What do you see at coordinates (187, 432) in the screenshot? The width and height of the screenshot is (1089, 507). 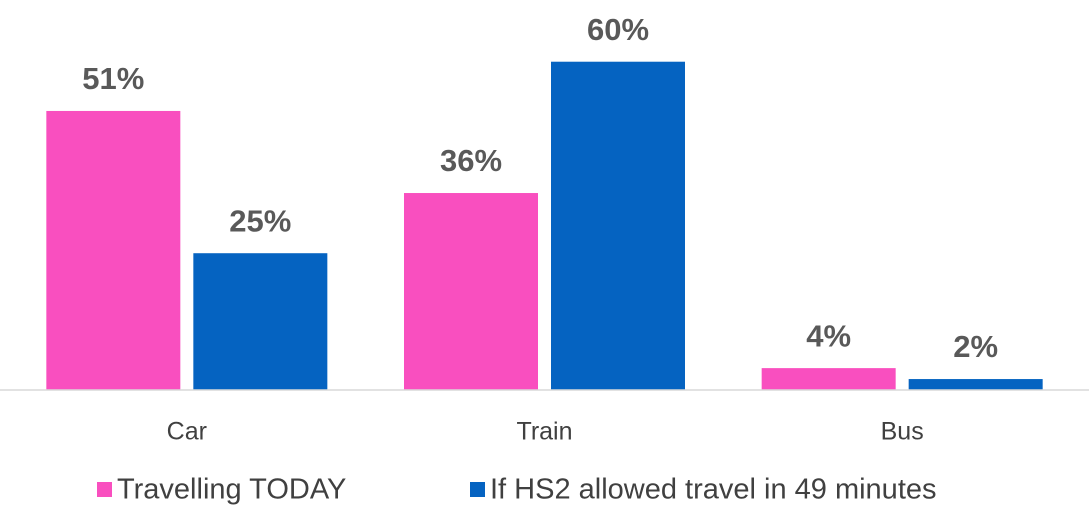 I see `x-tick-label: Car` at bounding box center [187, 432].